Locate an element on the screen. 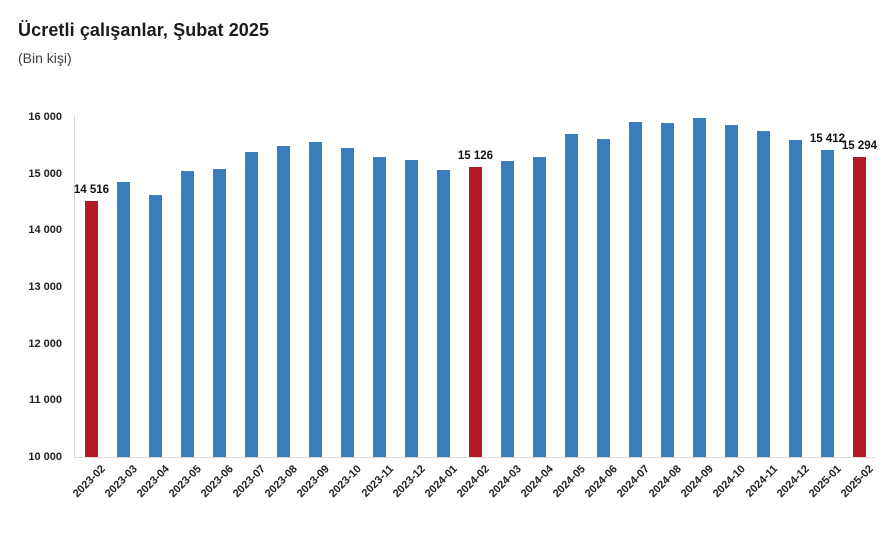 The height and width of the screenshot is (541, 893). y-tick-label-11000: 11 000 is located at coordinates (45, 400).